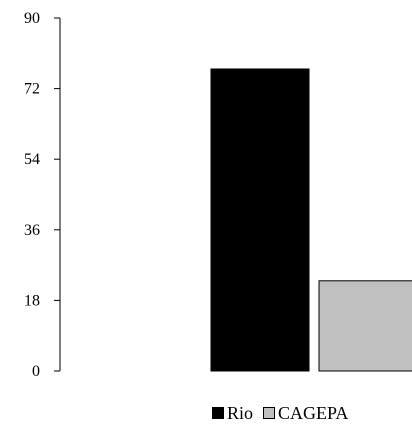 The image size is (412, 433). Describe the element at coordinates (32, 18) in the screenshot. I see `y-tick-label: 90` at that location.